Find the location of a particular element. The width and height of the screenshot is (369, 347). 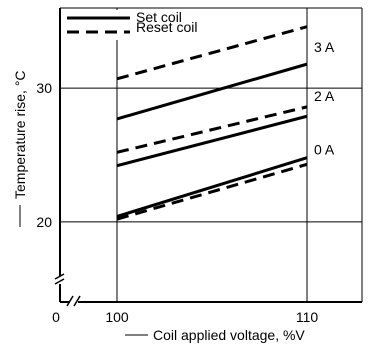

set-coil-line-0a is located at coordinates (212, 187).